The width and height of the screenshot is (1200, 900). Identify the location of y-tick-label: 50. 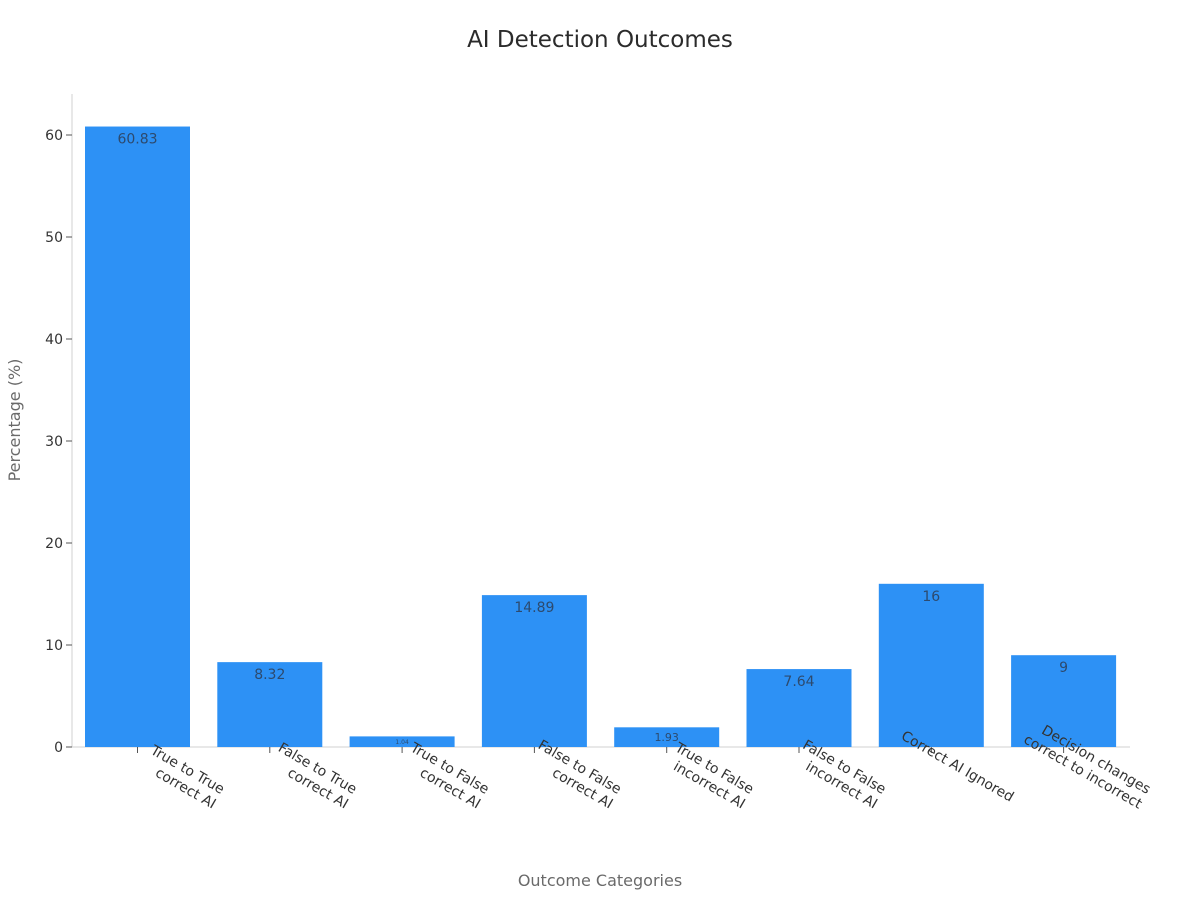
(54, 238).